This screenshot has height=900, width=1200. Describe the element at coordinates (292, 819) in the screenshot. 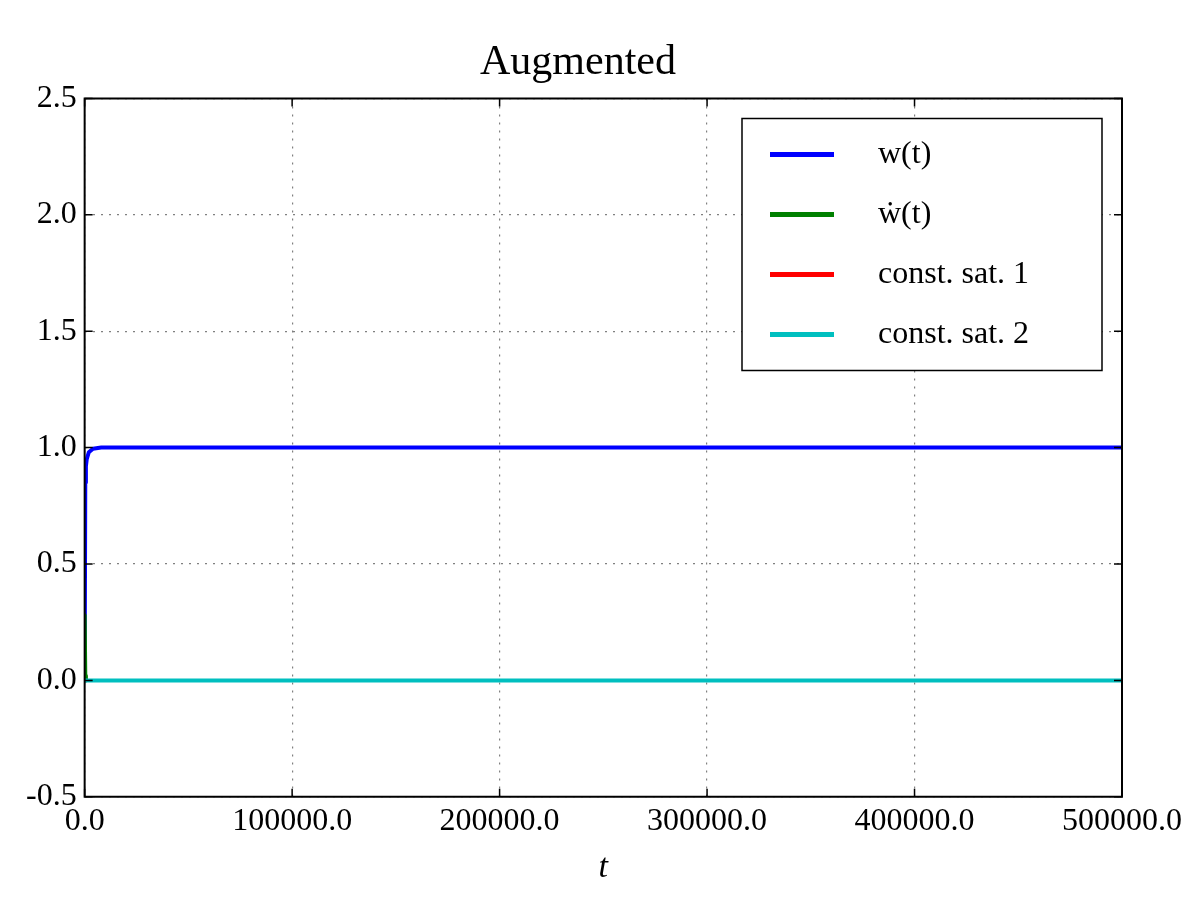

I see `x-tick-label: 100000.0` at that location.